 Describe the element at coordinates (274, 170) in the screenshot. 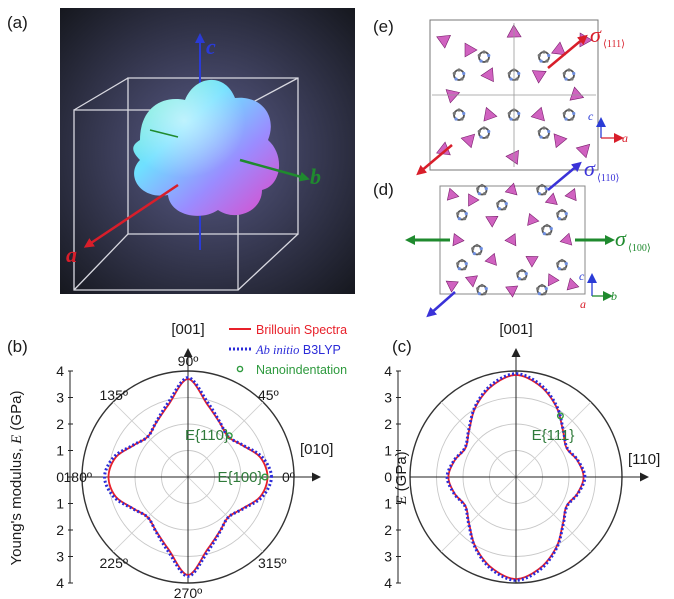

I see `b-axis-arrow` at that location.